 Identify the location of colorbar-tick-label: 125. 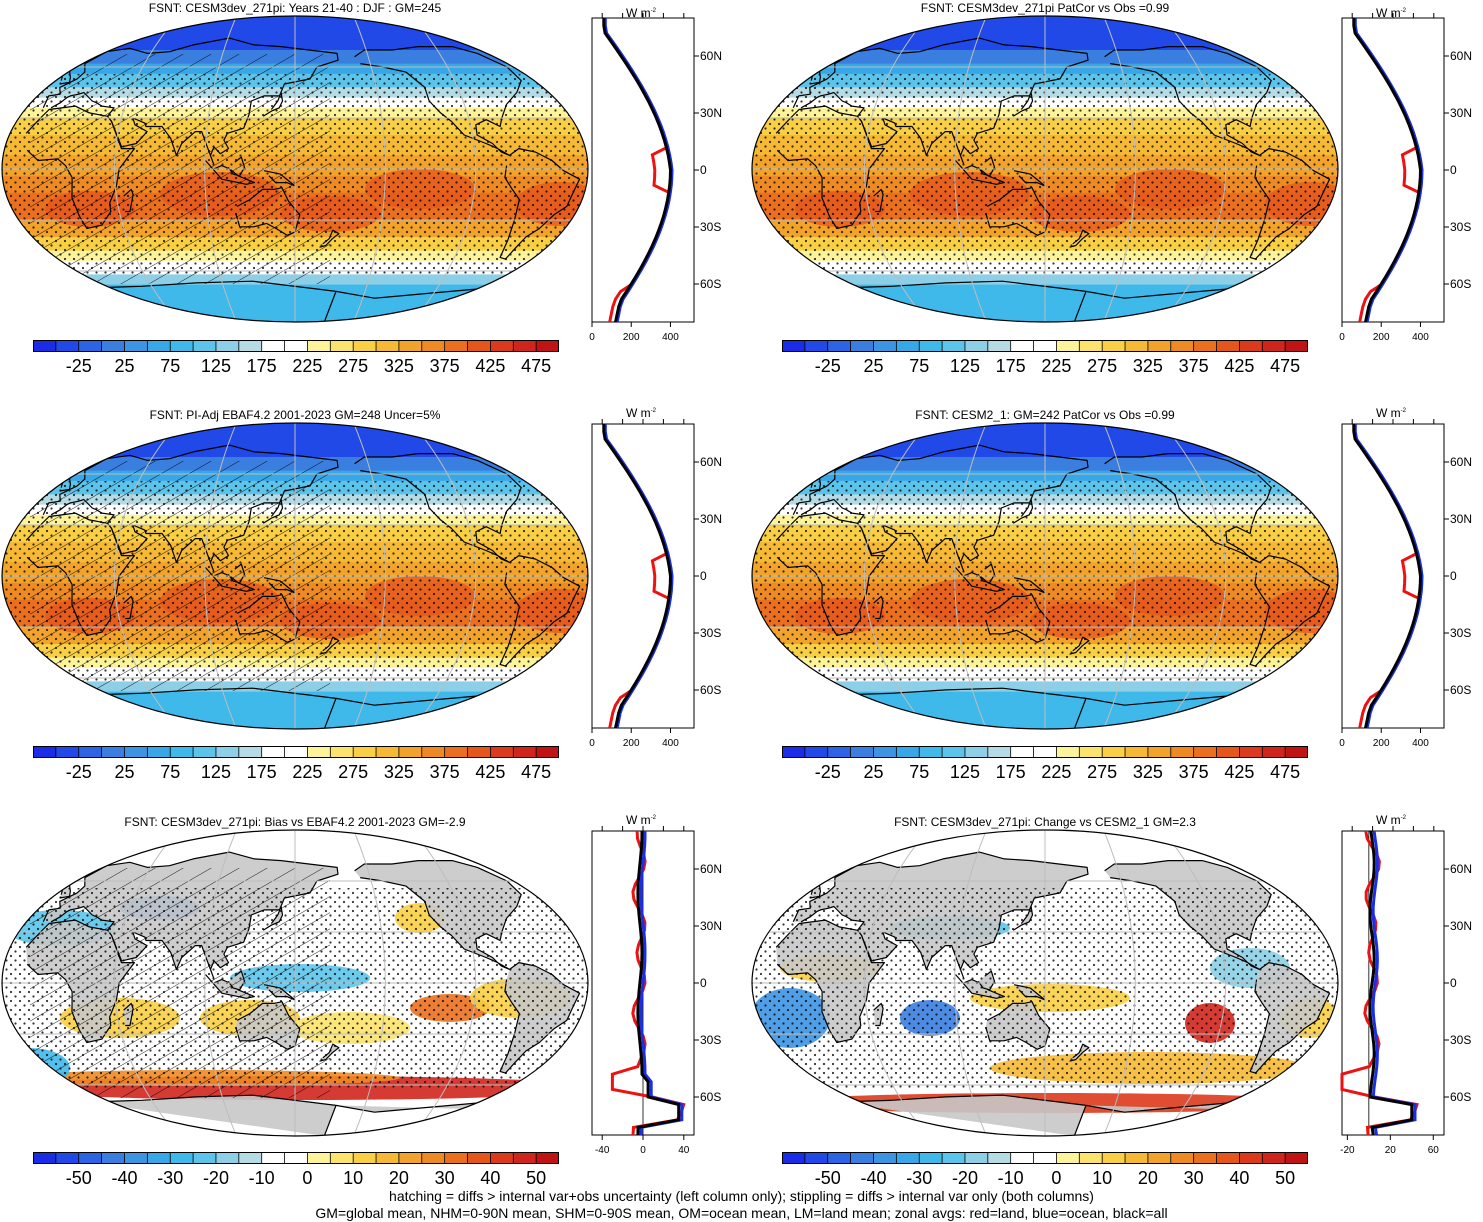
(964, 772).